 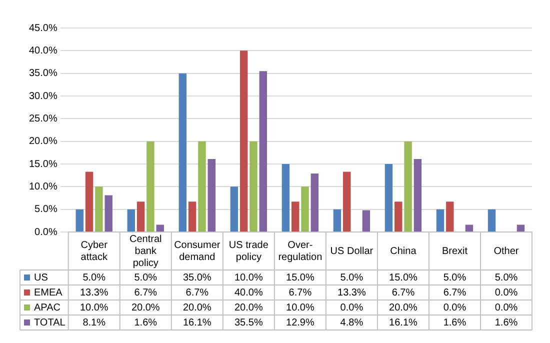 I want to click on x-tick-label: Consumer demand, so click(x=197, y=251).